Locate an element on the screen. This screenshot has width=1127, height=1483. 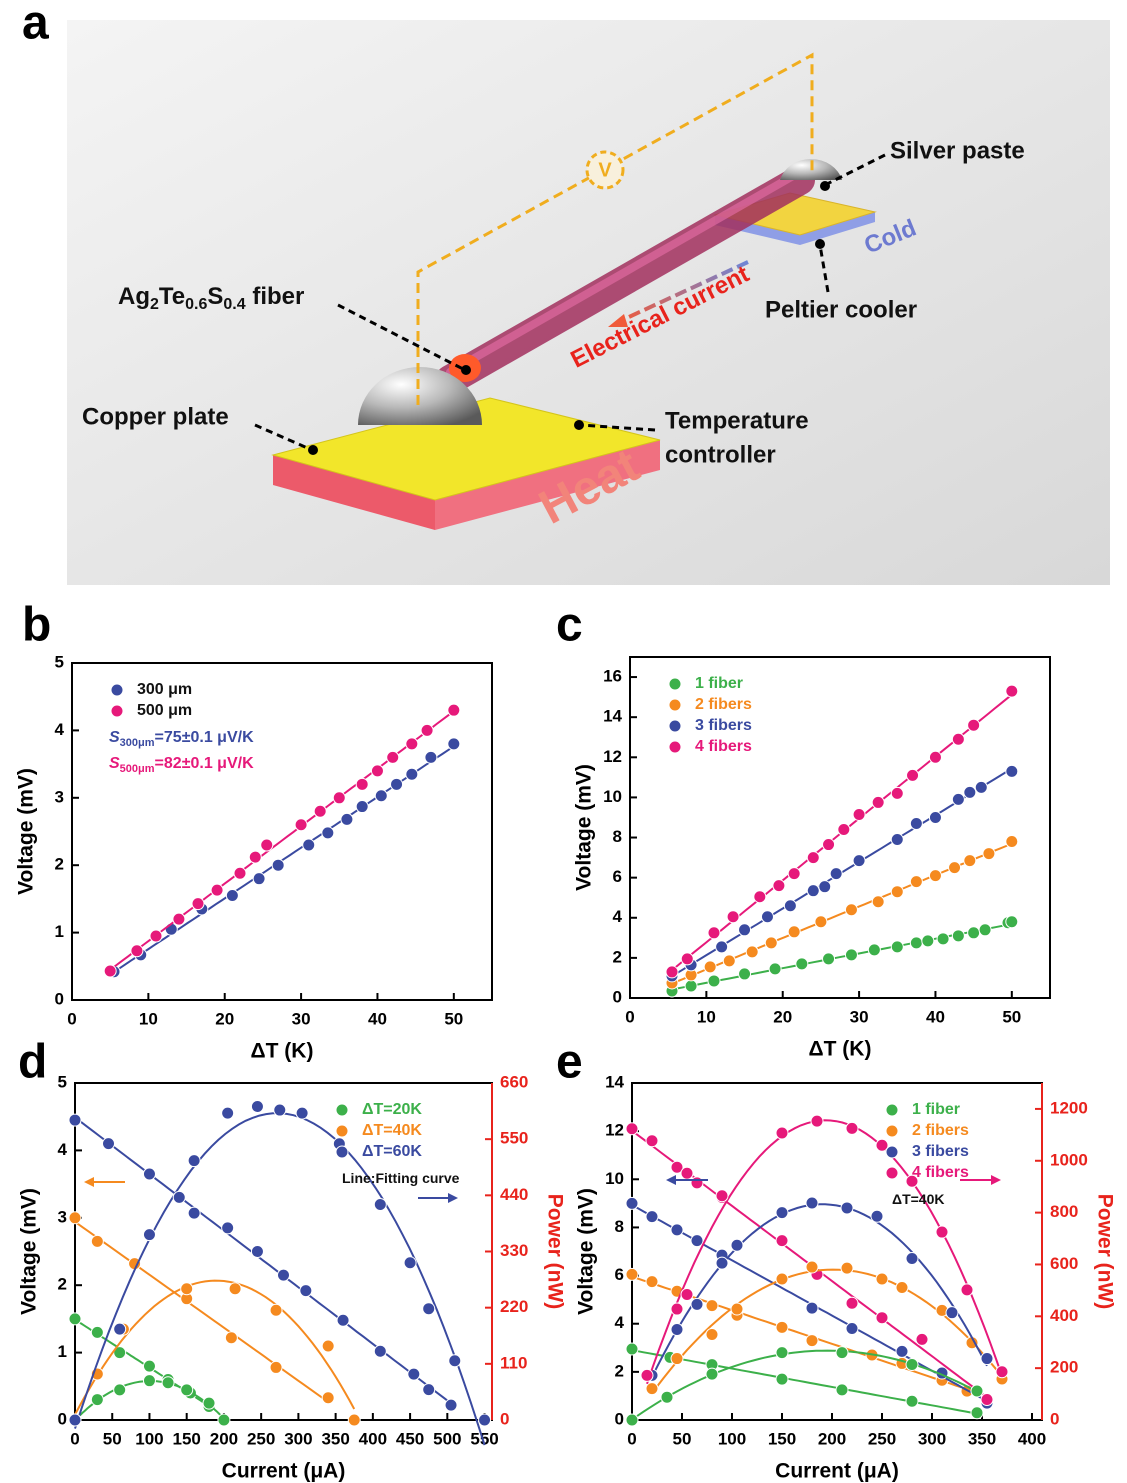
x-tick-label: 250 is located at coordinates (882, 1438).